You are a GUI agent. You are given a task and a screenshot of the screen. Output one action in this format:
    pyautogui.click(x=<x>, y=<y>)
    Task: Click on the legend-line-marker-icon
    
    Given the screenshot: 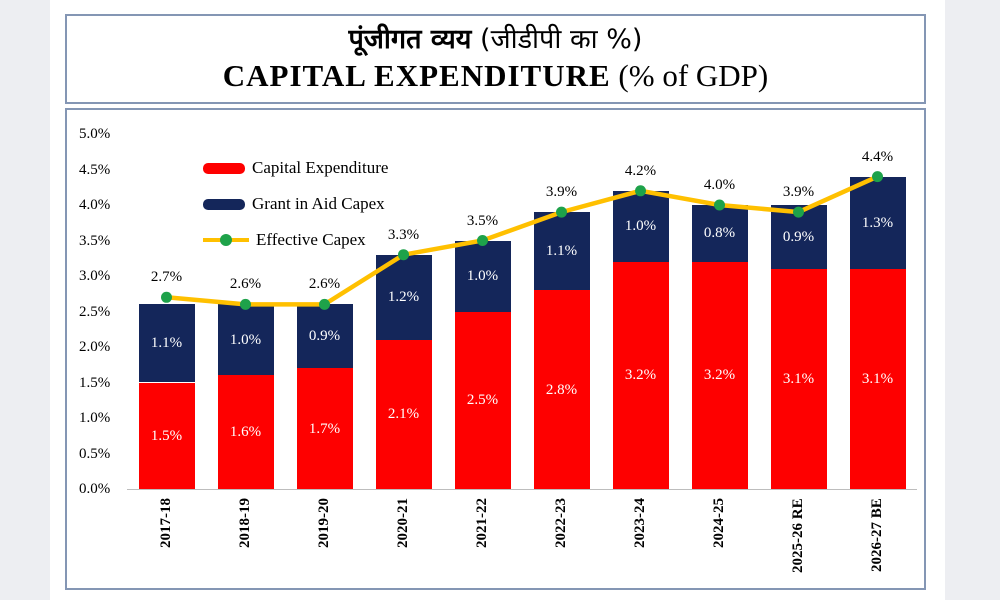 What is the action you would take?
    pyautogui.click(x=226, y=240)
    